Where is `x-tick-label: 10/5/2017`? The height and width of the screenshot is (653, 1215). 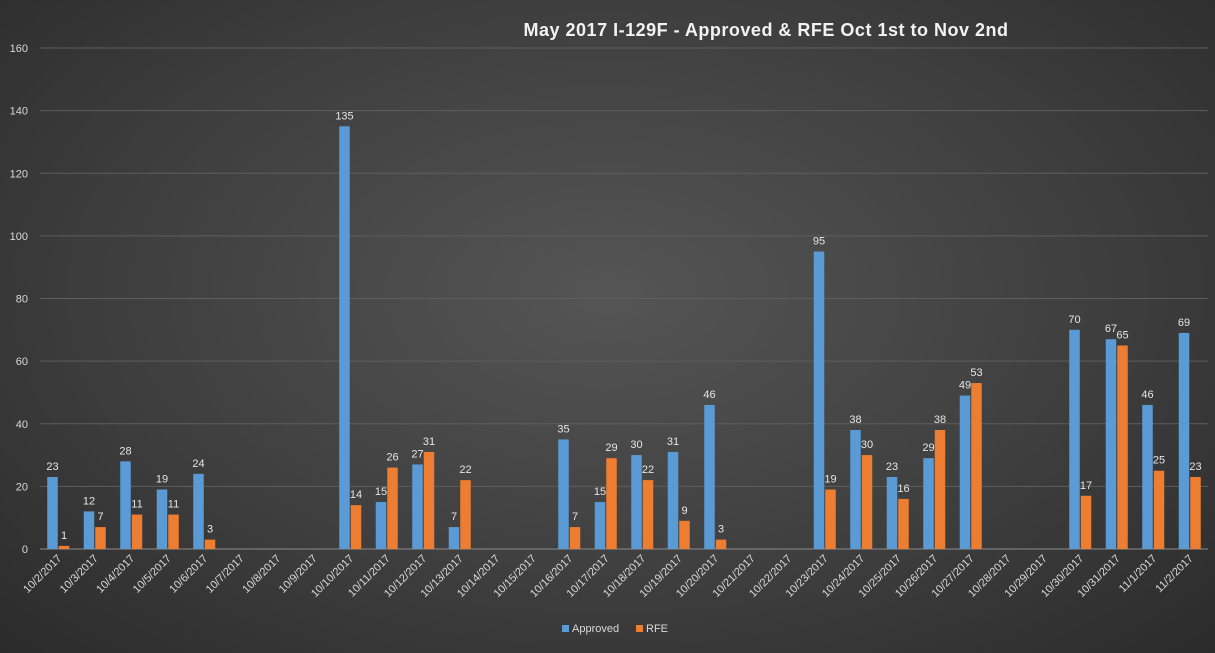 x-tick-label: 10/5/2017 is located at coordinates (152, 574).